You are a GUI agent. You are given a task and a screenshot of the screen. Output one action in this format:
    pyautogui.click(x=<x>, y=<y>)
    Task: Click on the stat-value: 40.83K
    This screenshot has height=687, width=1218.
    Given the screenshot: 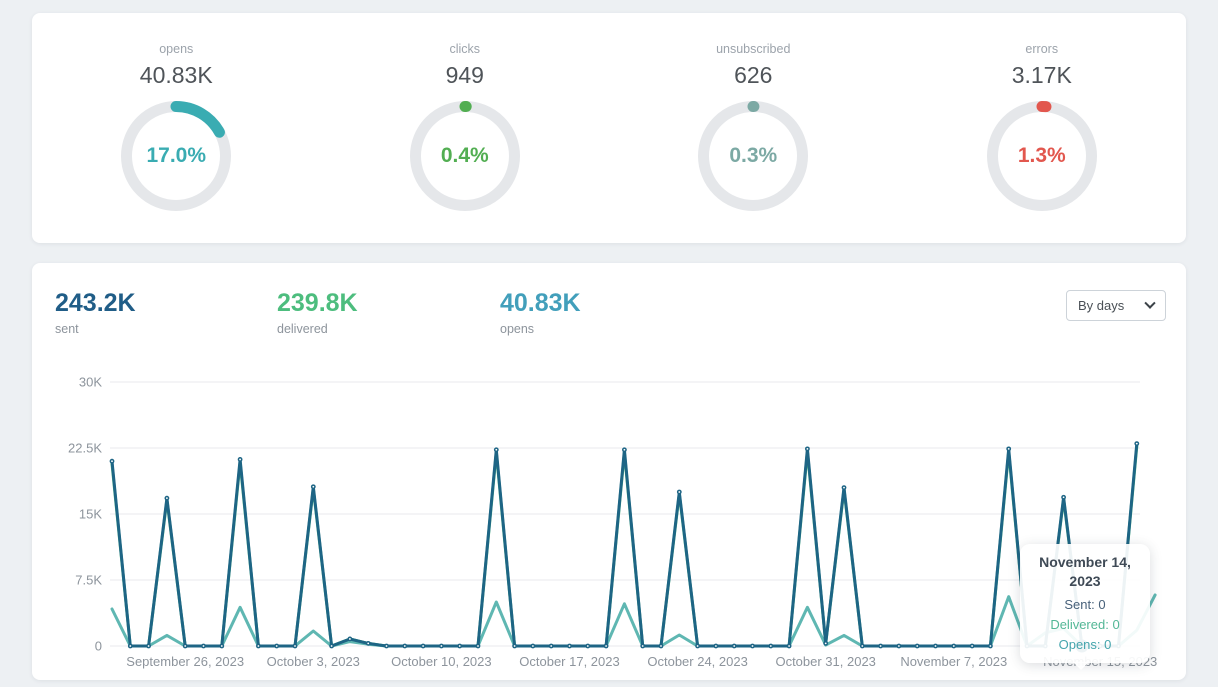 What is the action you would take?
    pyautogui.click(x=176, y=75)
    